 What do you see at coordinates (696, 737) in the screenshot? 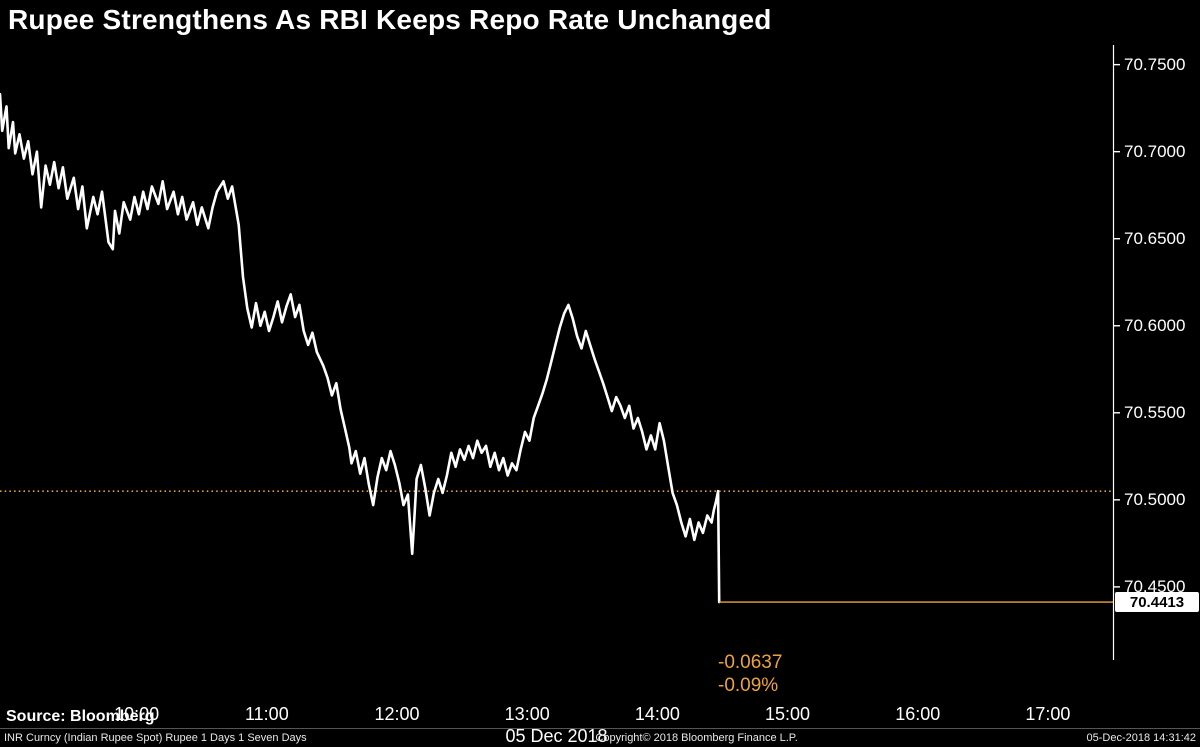
I see `footer-copyright: Copyright© 2018 Bloomberg Finance L.P.` at bounding box center [696, 737].